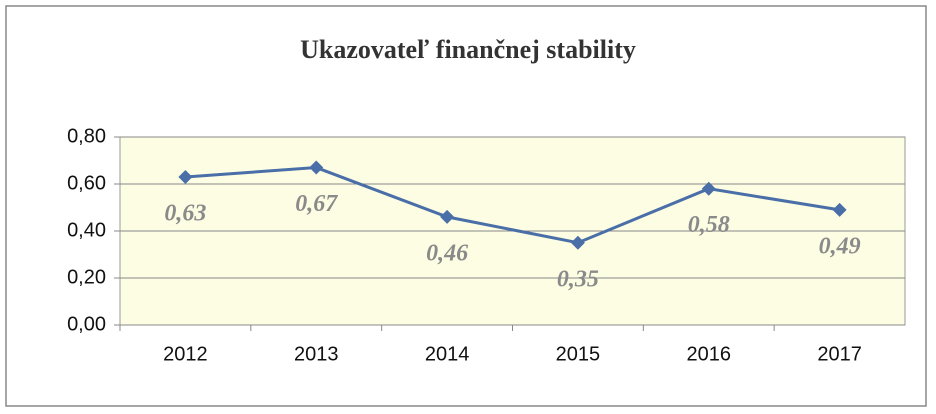  I want to click on y-tick-label: 0,80, so click(86, 136).